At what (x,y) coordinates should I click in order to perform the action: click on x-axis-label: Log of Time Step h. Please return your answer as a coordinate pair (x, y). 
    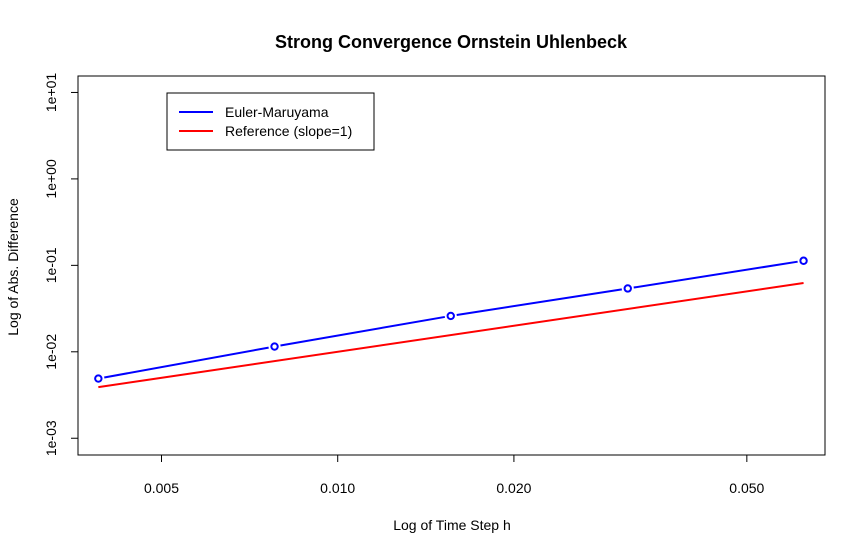
    Looking at the image, I should click on (452, 525).